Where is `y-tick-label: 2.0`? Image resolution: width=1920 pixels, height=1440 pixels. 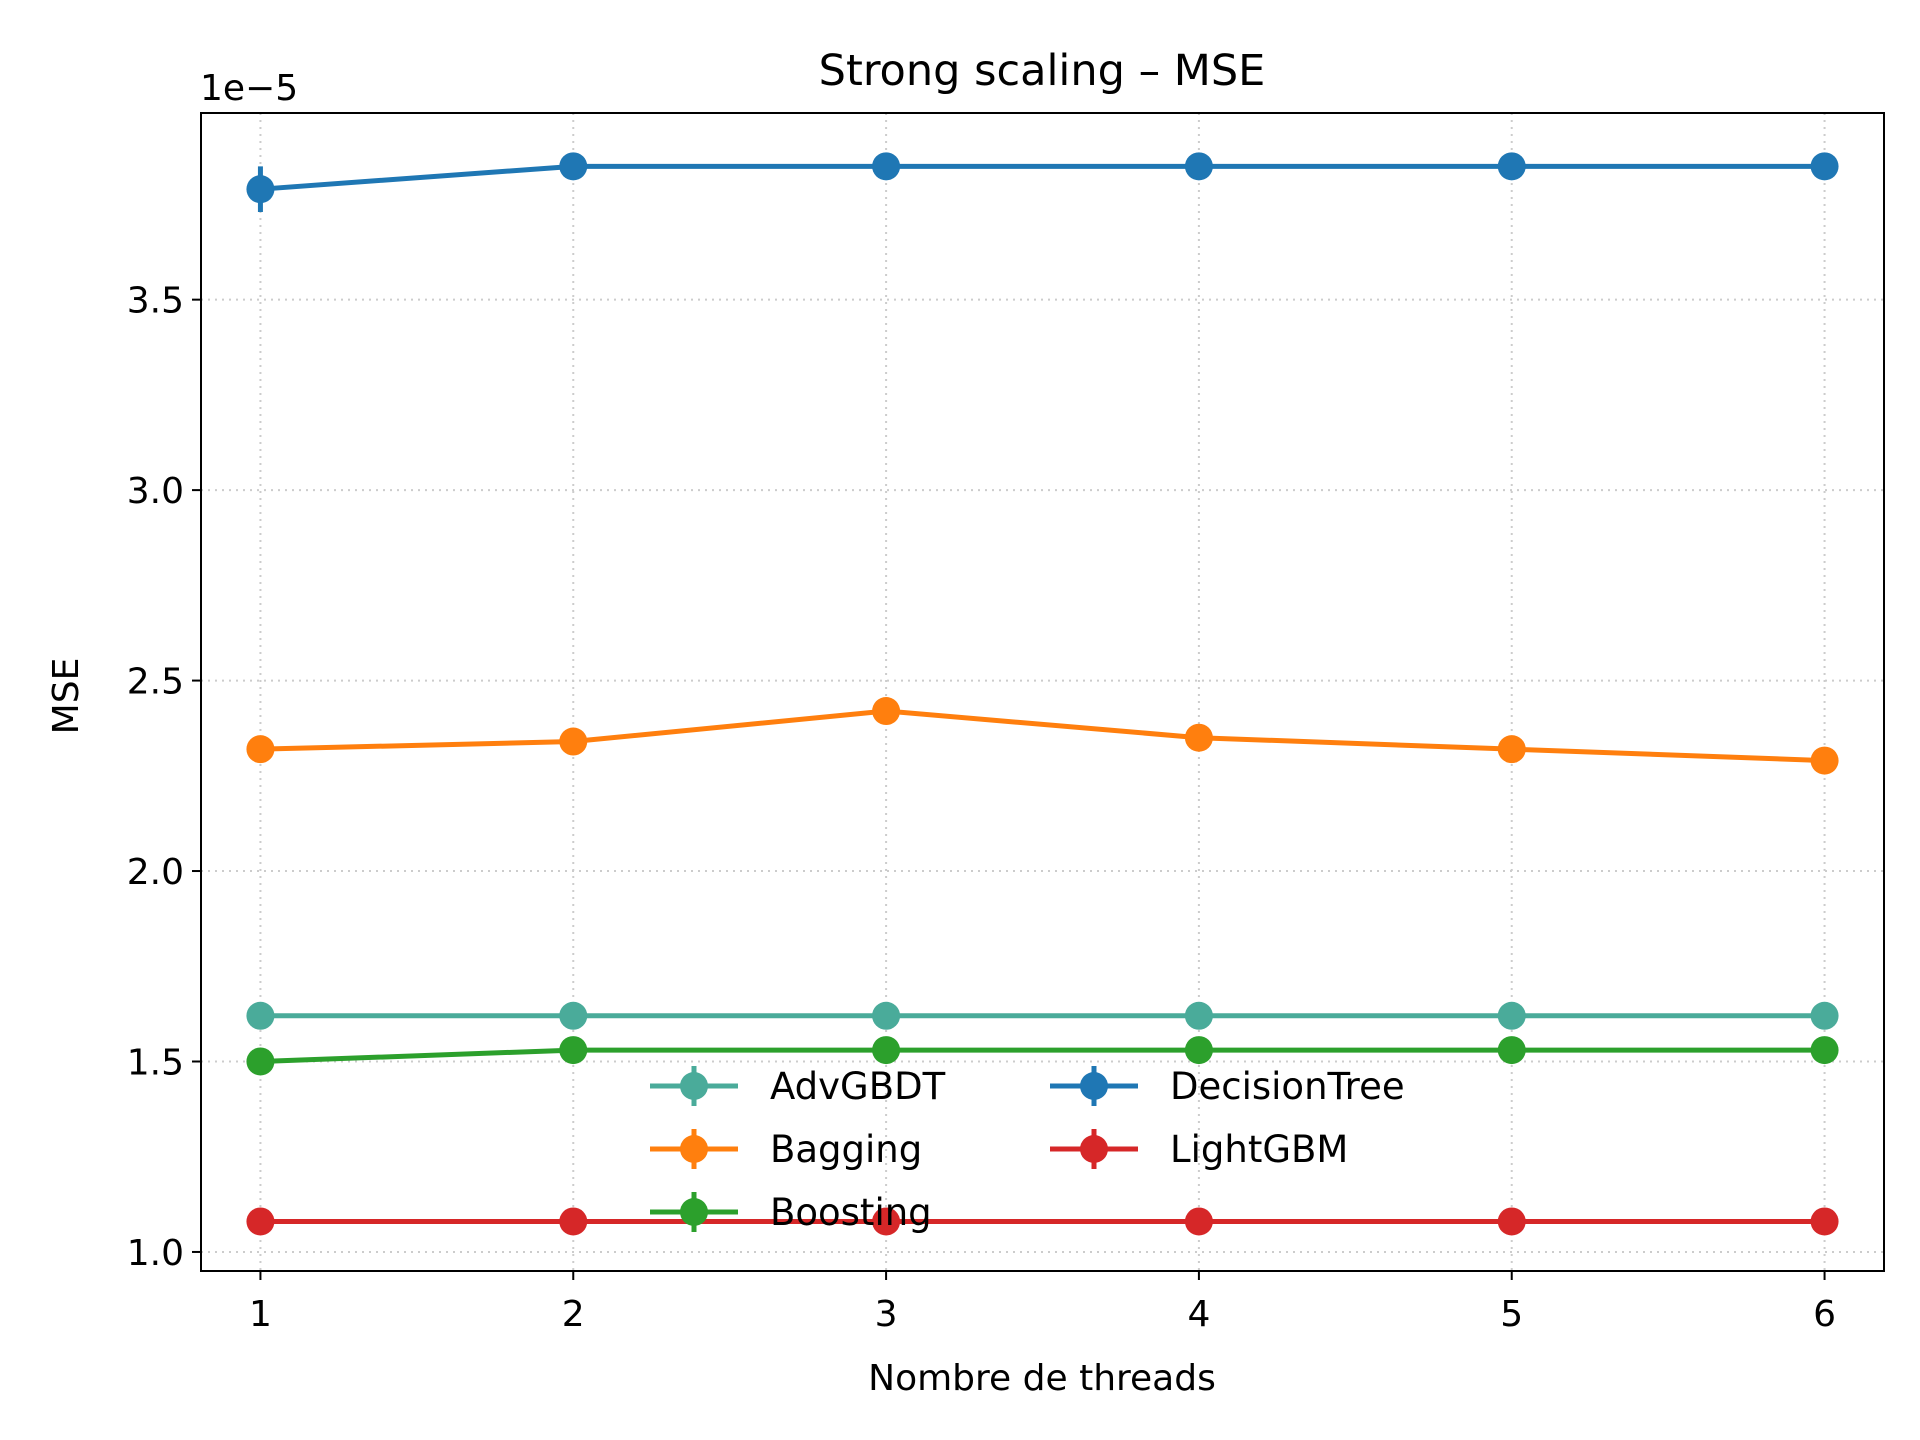 y-tick-label: 2.0 is located at coordinates (155, 872).